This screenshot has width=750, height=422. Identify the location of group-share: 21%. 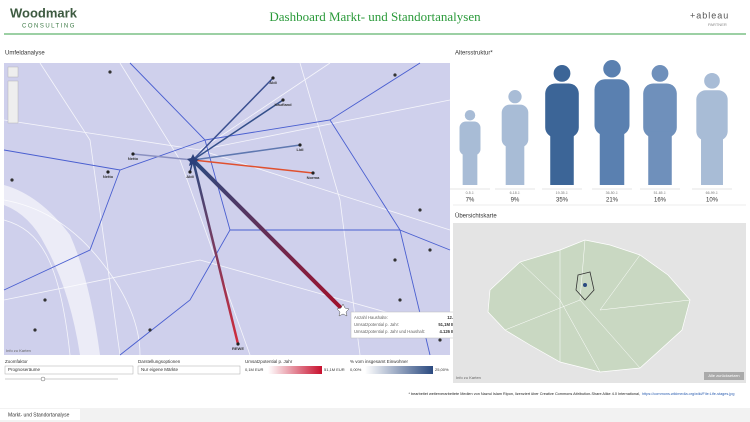
(612, 201).